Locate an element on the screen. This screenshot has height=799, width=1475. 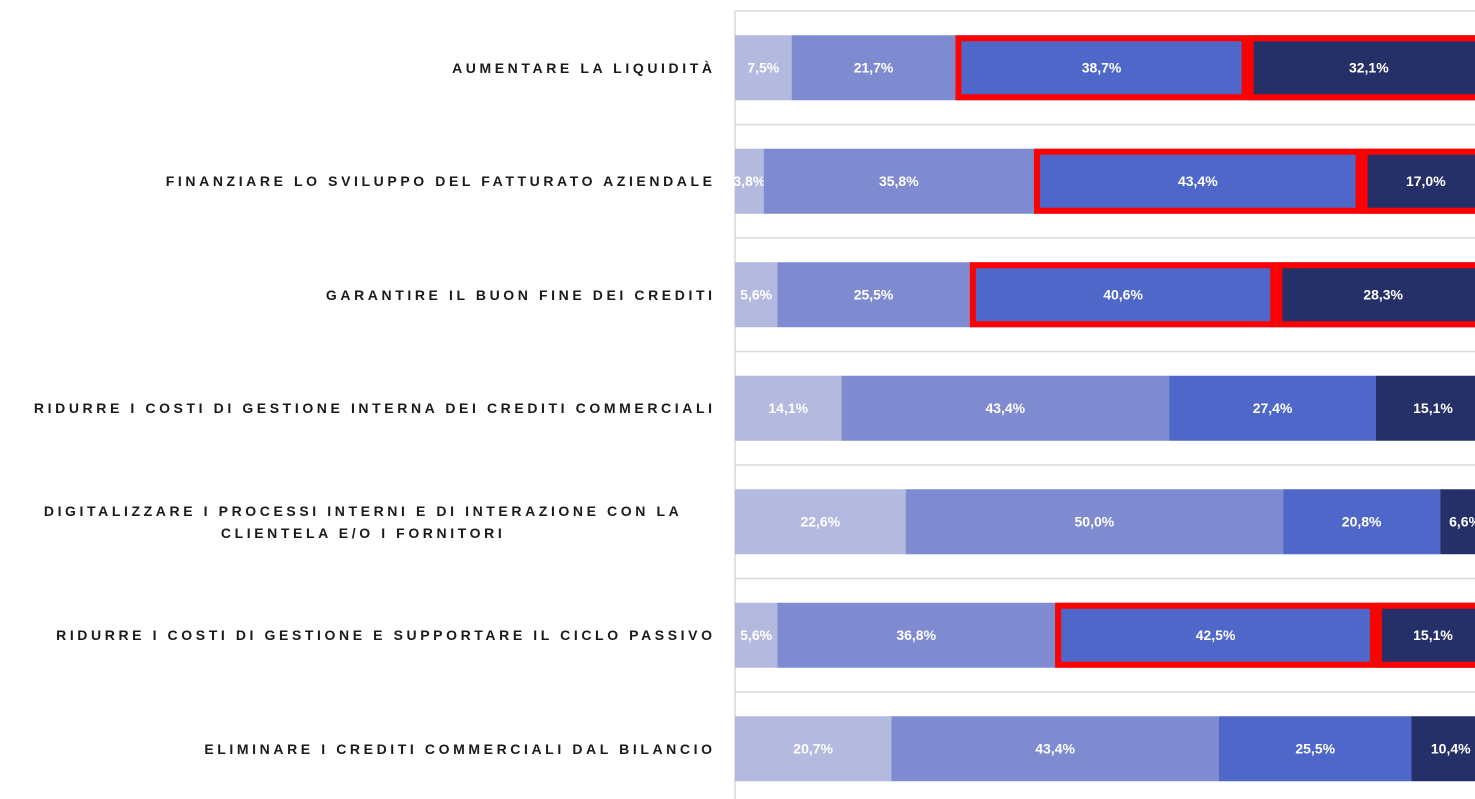
value-label: 7,5% is located at coordinates (763, 67).